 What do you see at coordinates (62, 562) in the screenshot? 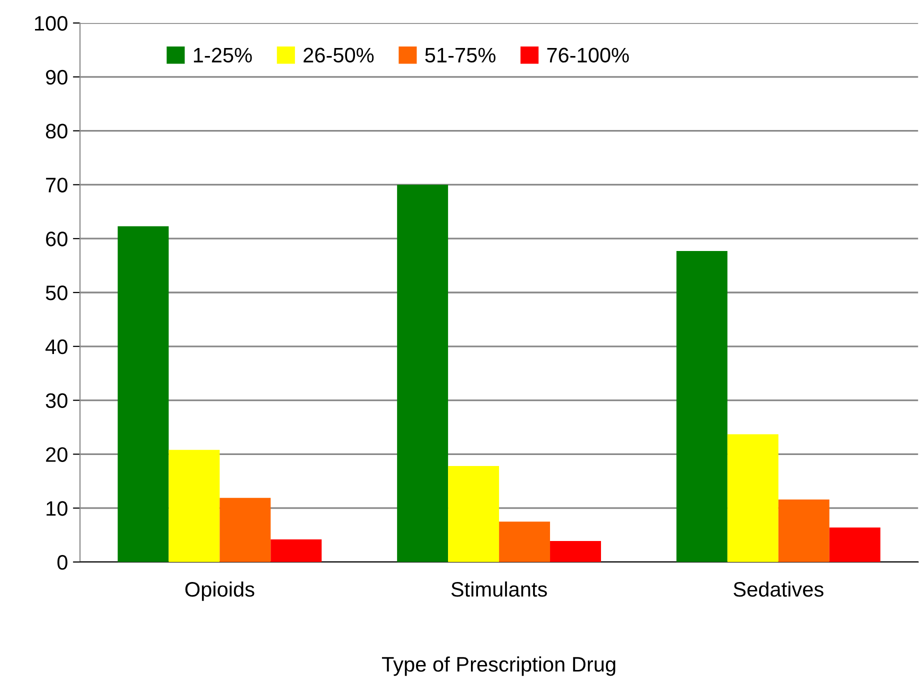
I see `y-tick-label: 0` at bounding box center [62, 562].